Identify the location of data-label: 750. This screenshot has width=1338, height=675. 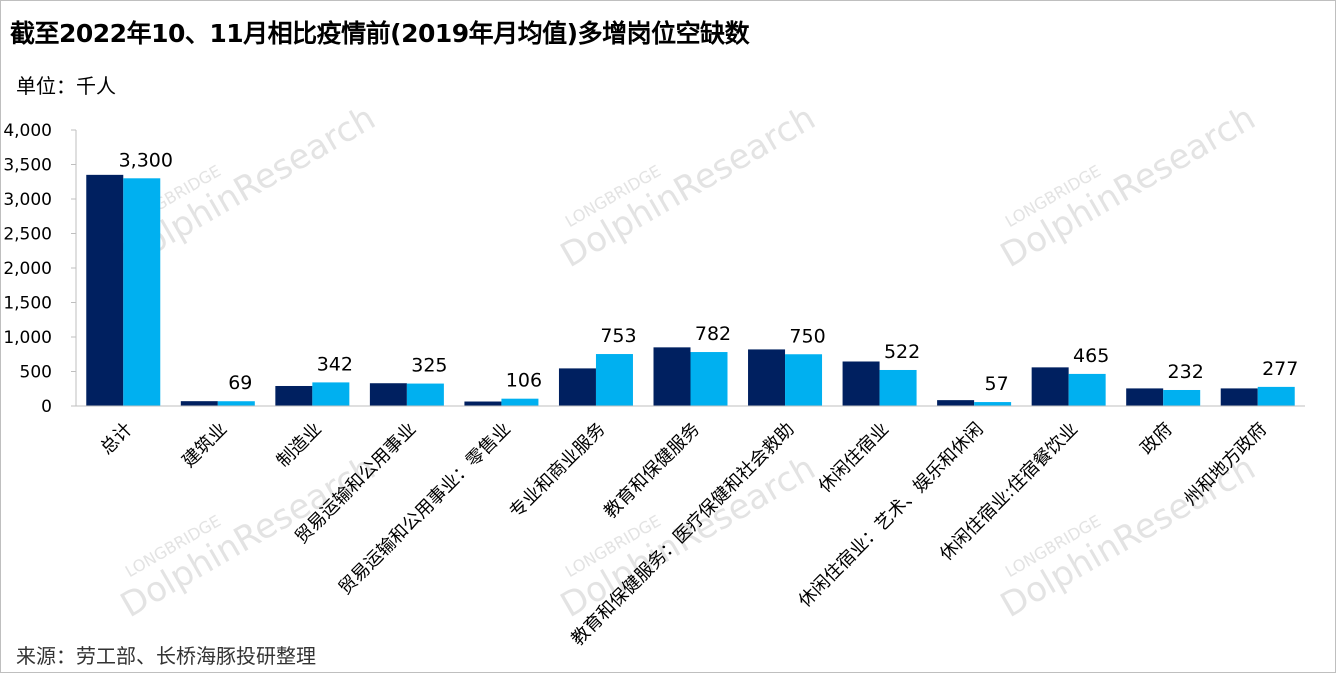
(807, 336).